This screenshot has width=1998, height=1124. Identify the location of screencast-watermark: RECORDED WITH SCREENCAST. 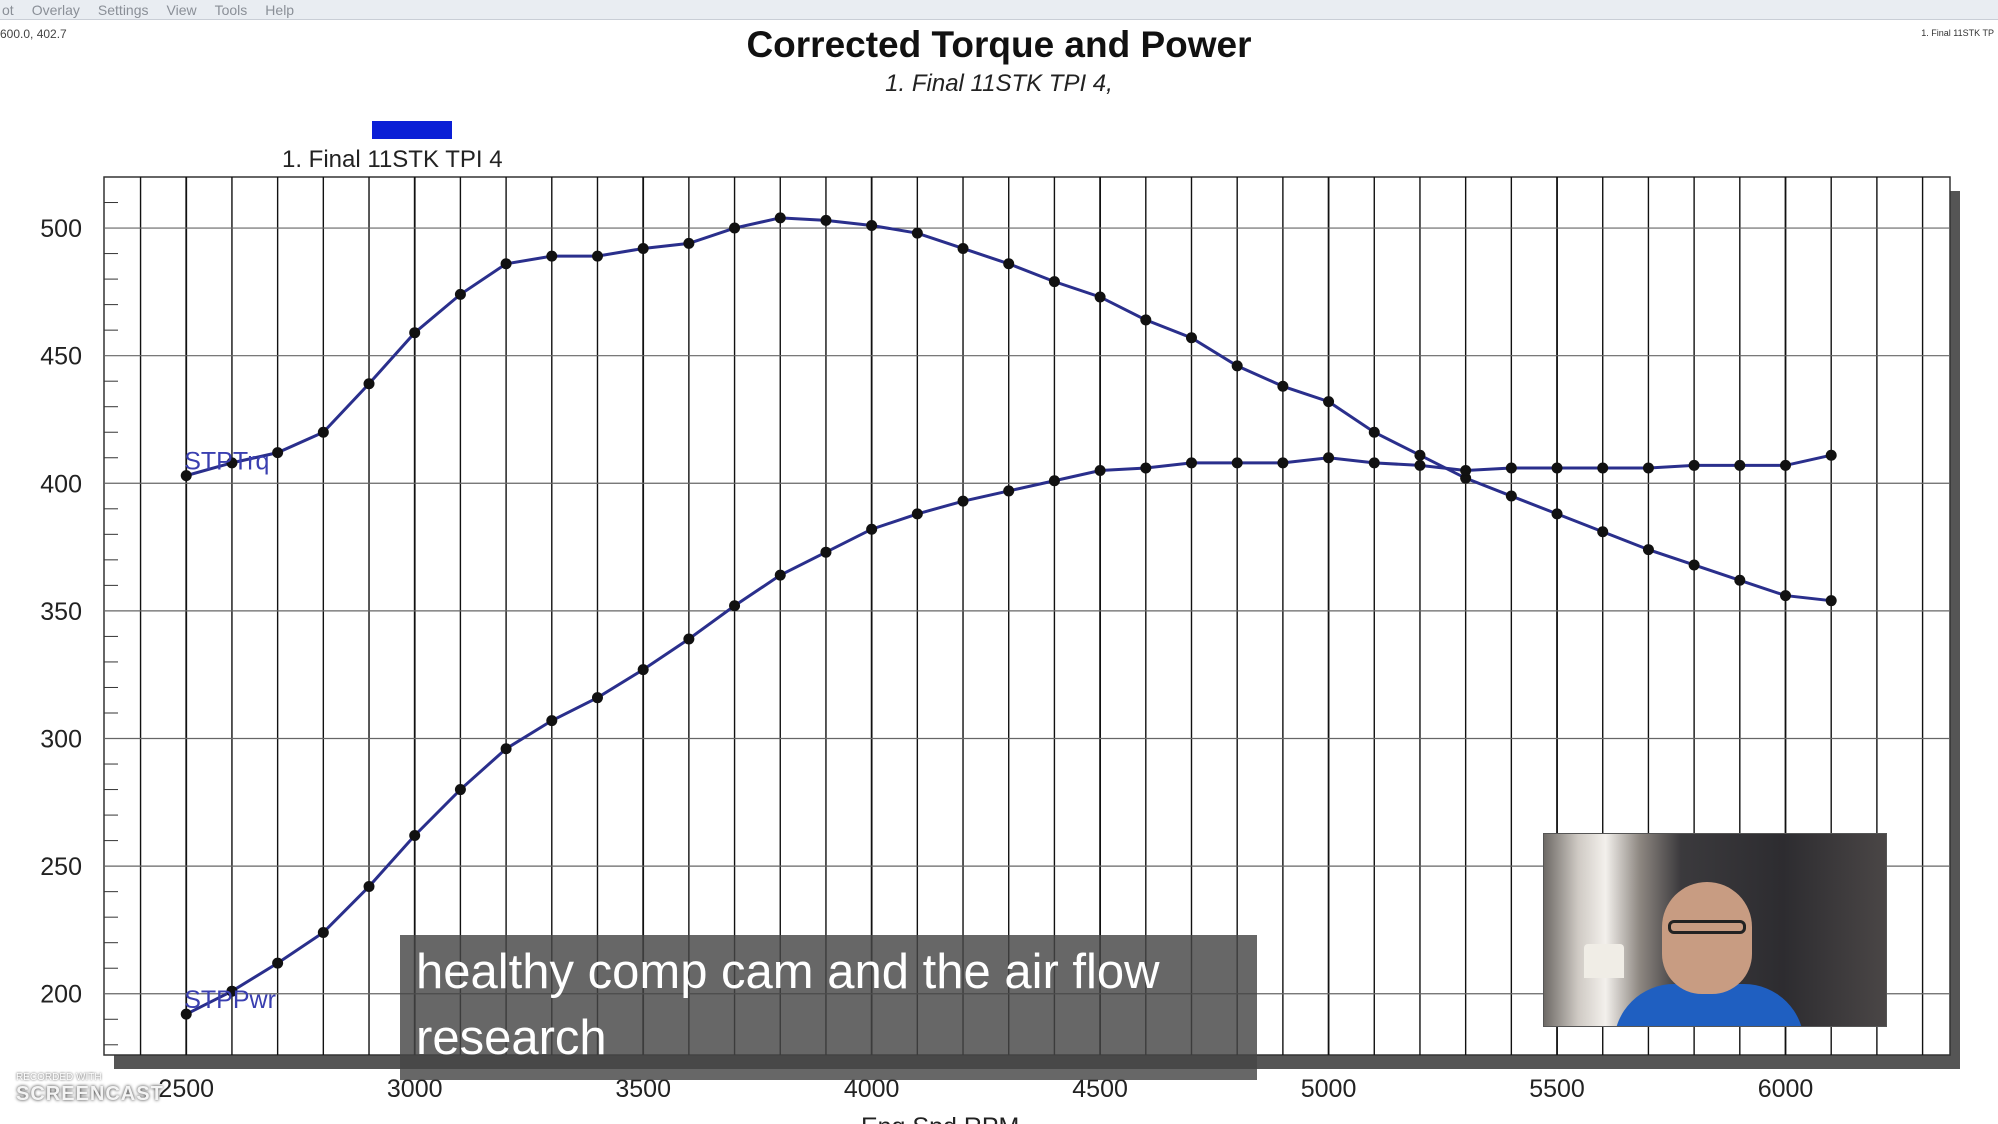
(90, 1089).